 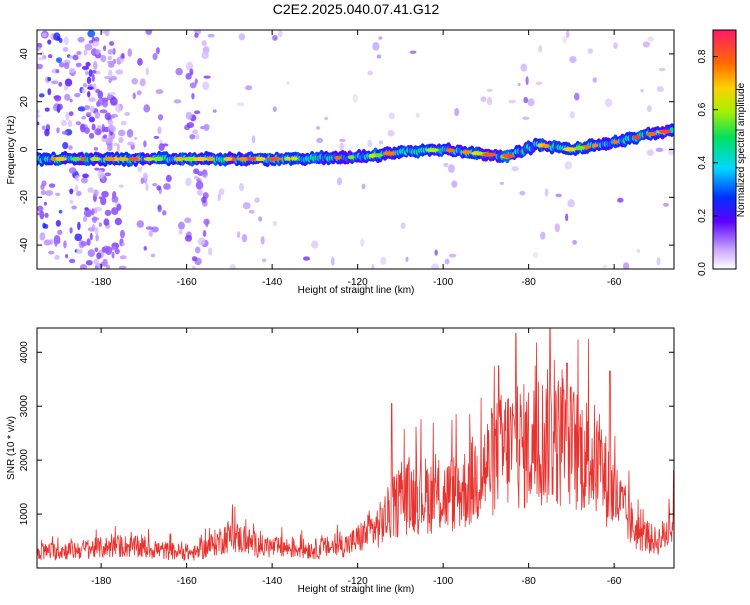 What do you see at coordinates (24, 352) in the screenshot?
I see `y-tick-label: 4000` at bounding box center [24, 352].